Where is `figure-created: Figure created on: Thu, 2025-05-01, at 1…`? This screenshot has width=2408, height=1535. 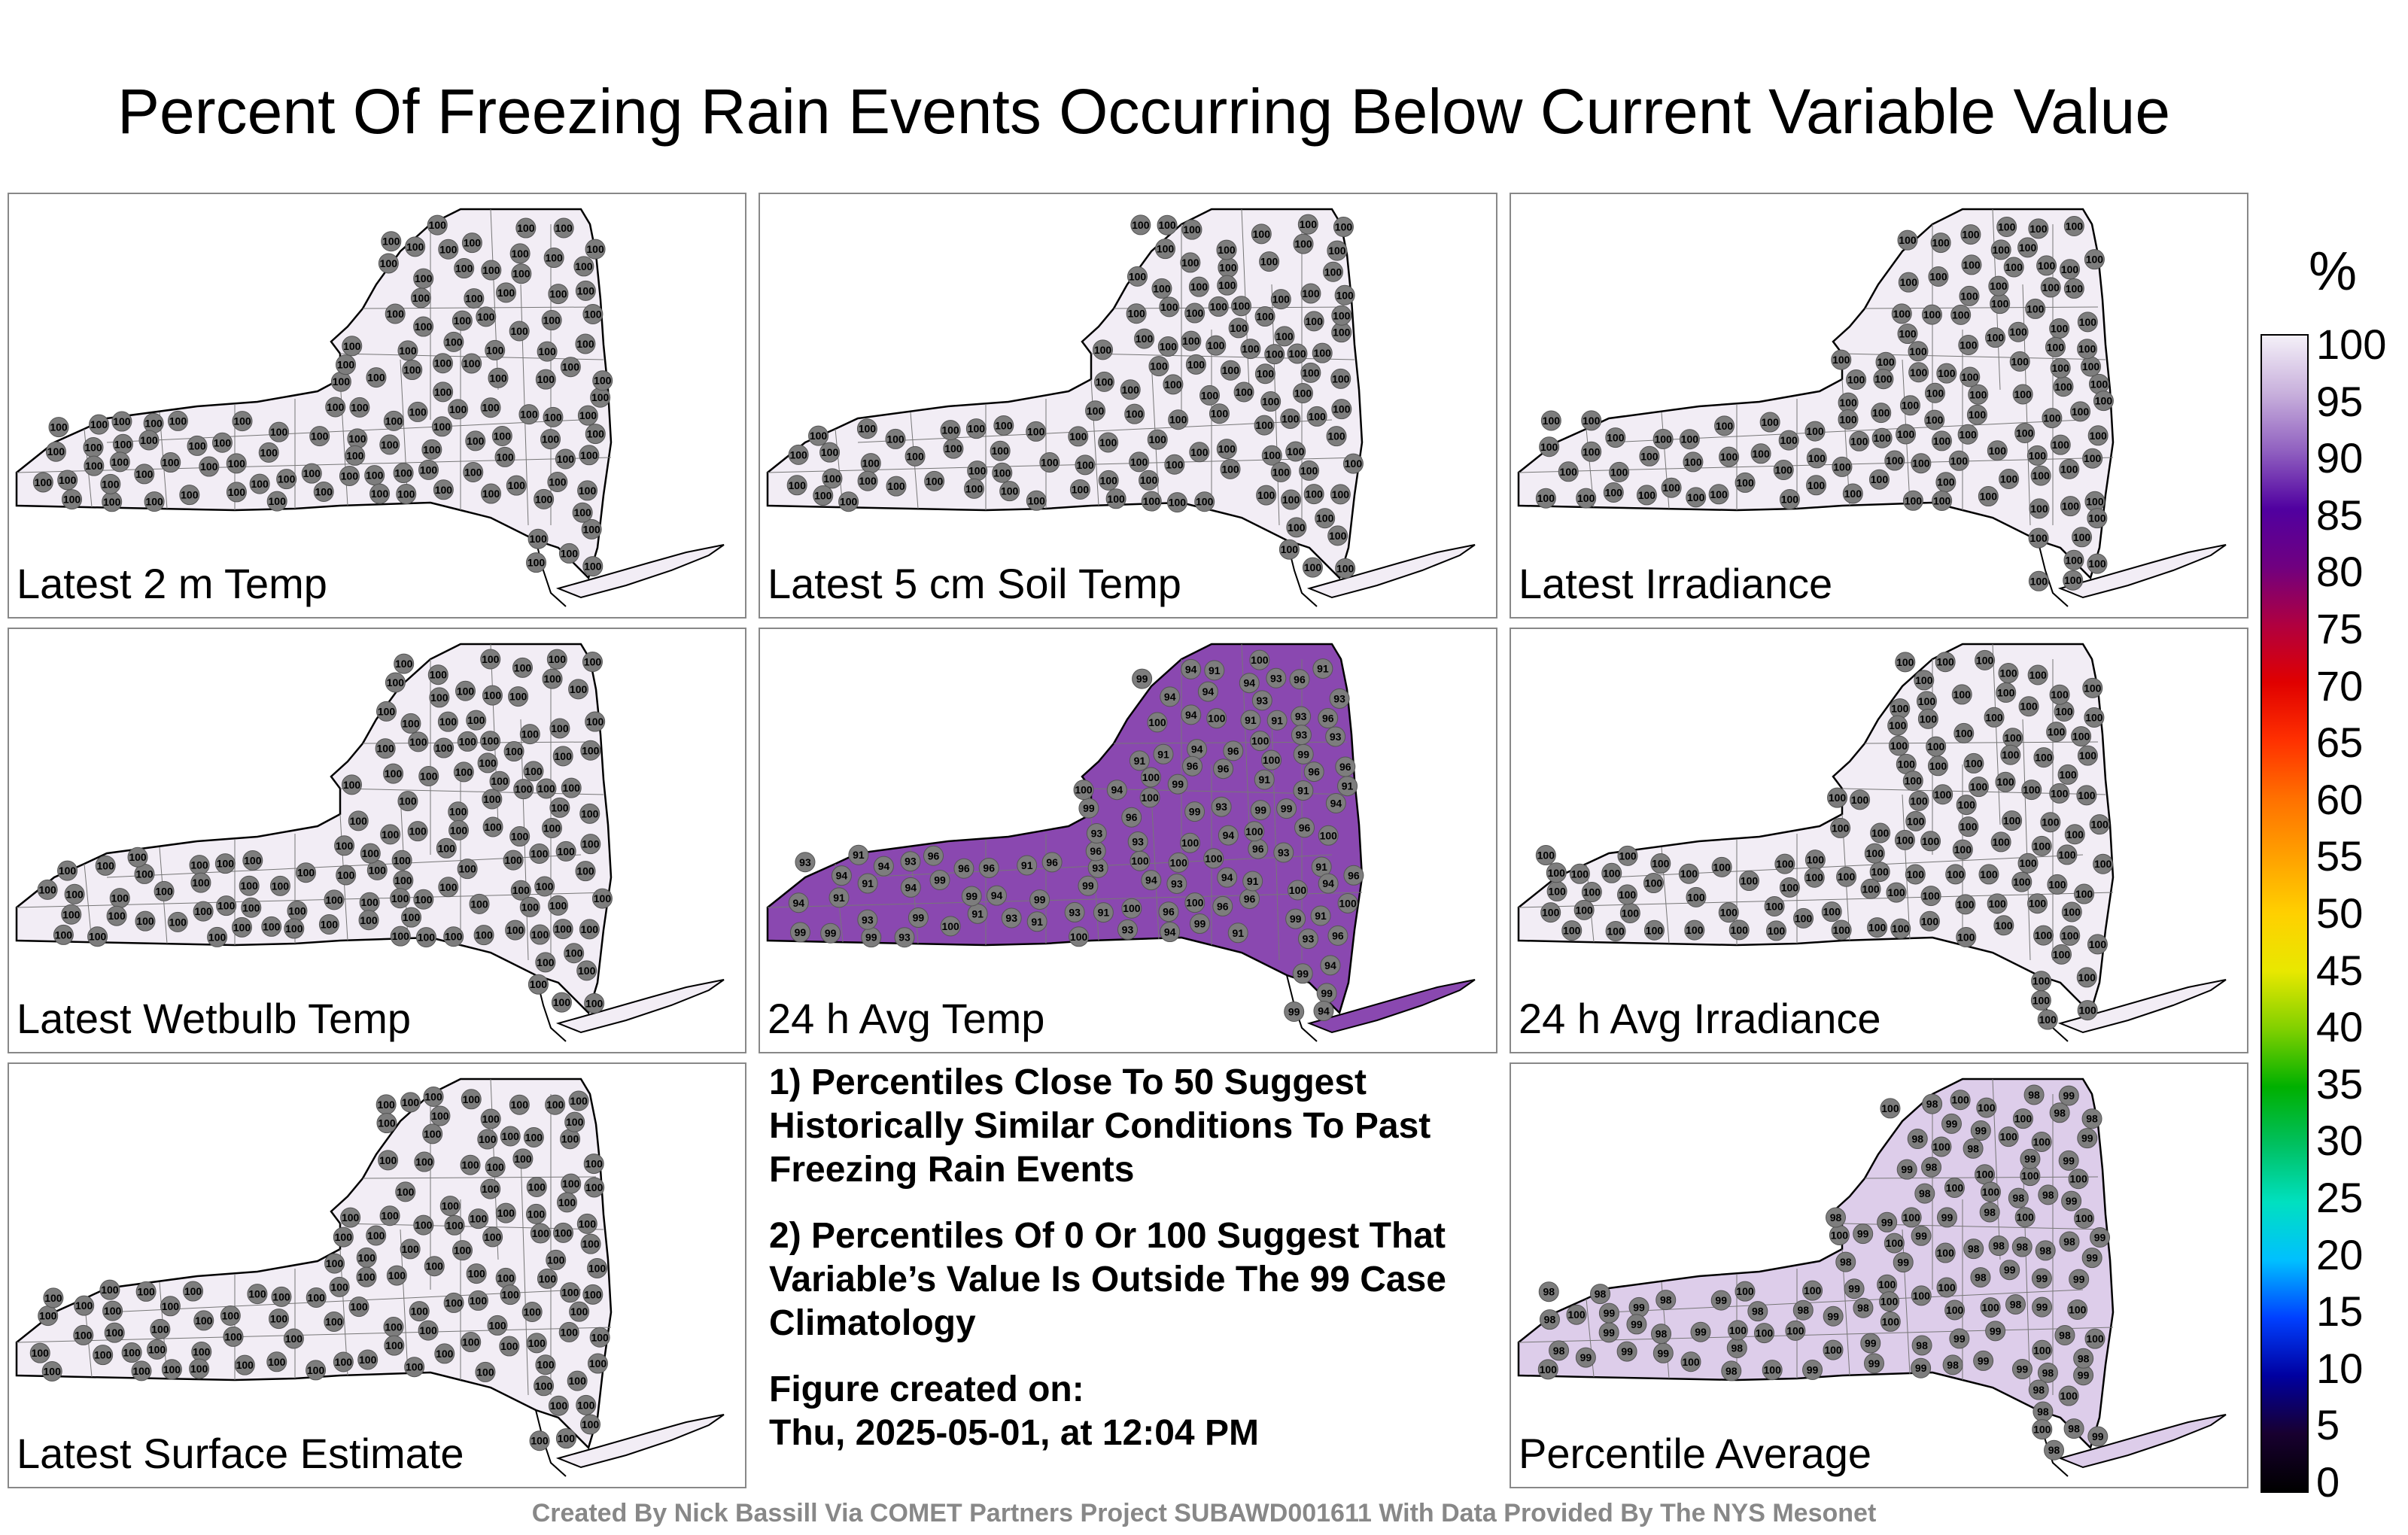 figure-created: Figure created on: Thu, 2025-05-01, at 1… is located at coordinates (1130, 1411).